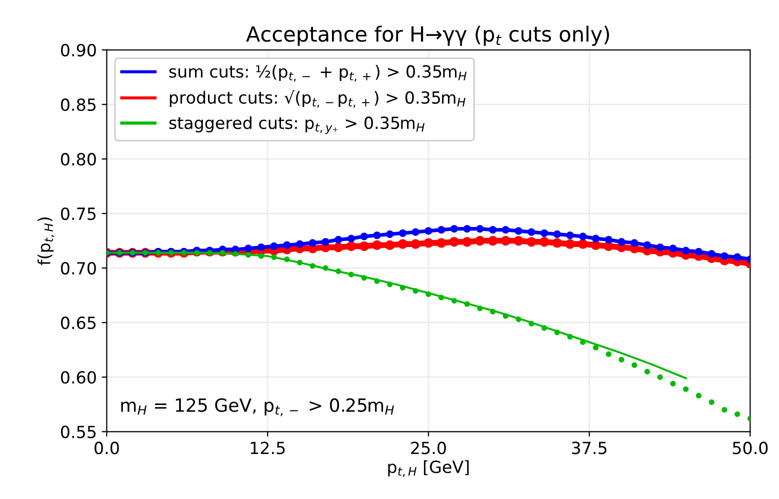  Describe the element at coordinates (267, 448) in the screenshot. I see `x-tick-label: 12.5` at that location.